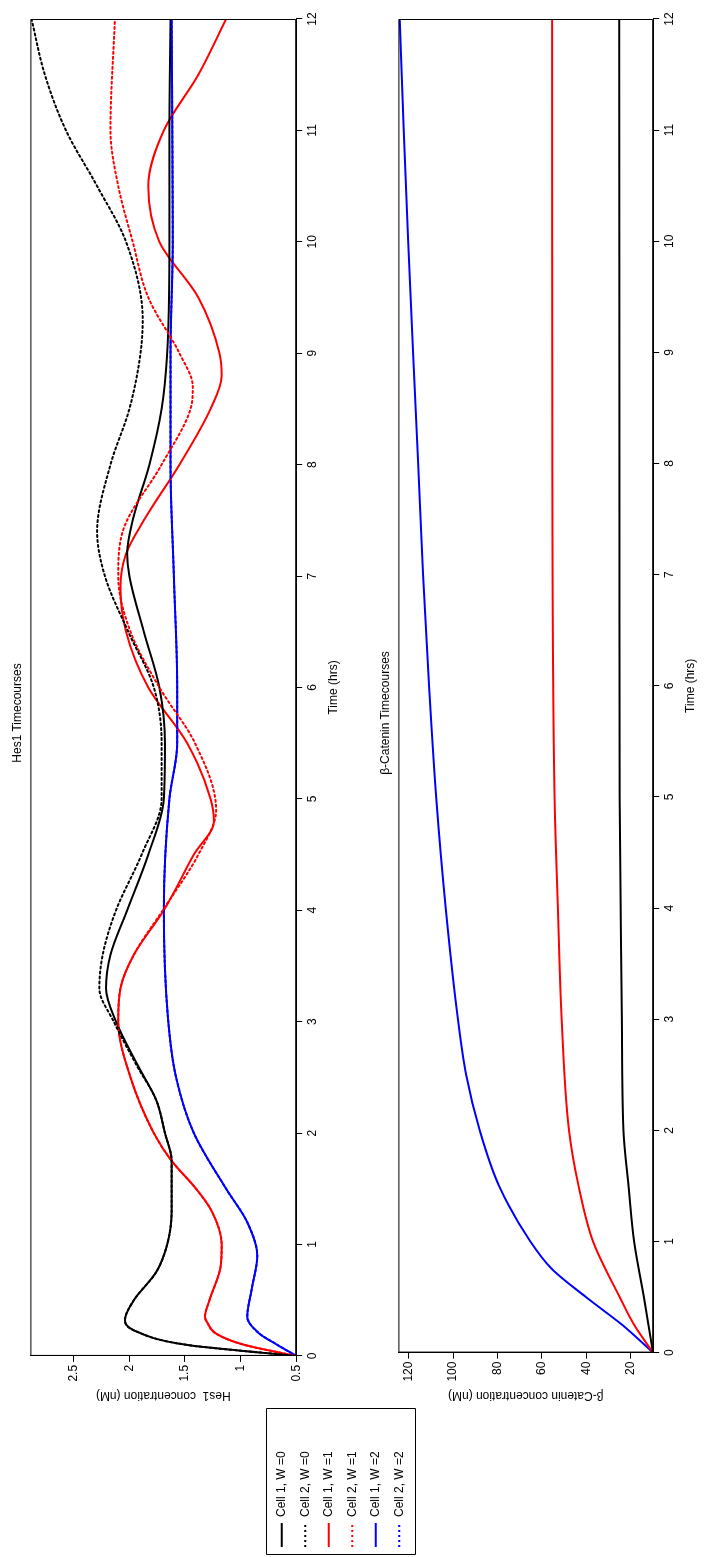 This screenshot has height=1557, width=708. Describe the element at coordinates (541, 1368) in the screenshot. I see `x-tick-label: 60` at that location.